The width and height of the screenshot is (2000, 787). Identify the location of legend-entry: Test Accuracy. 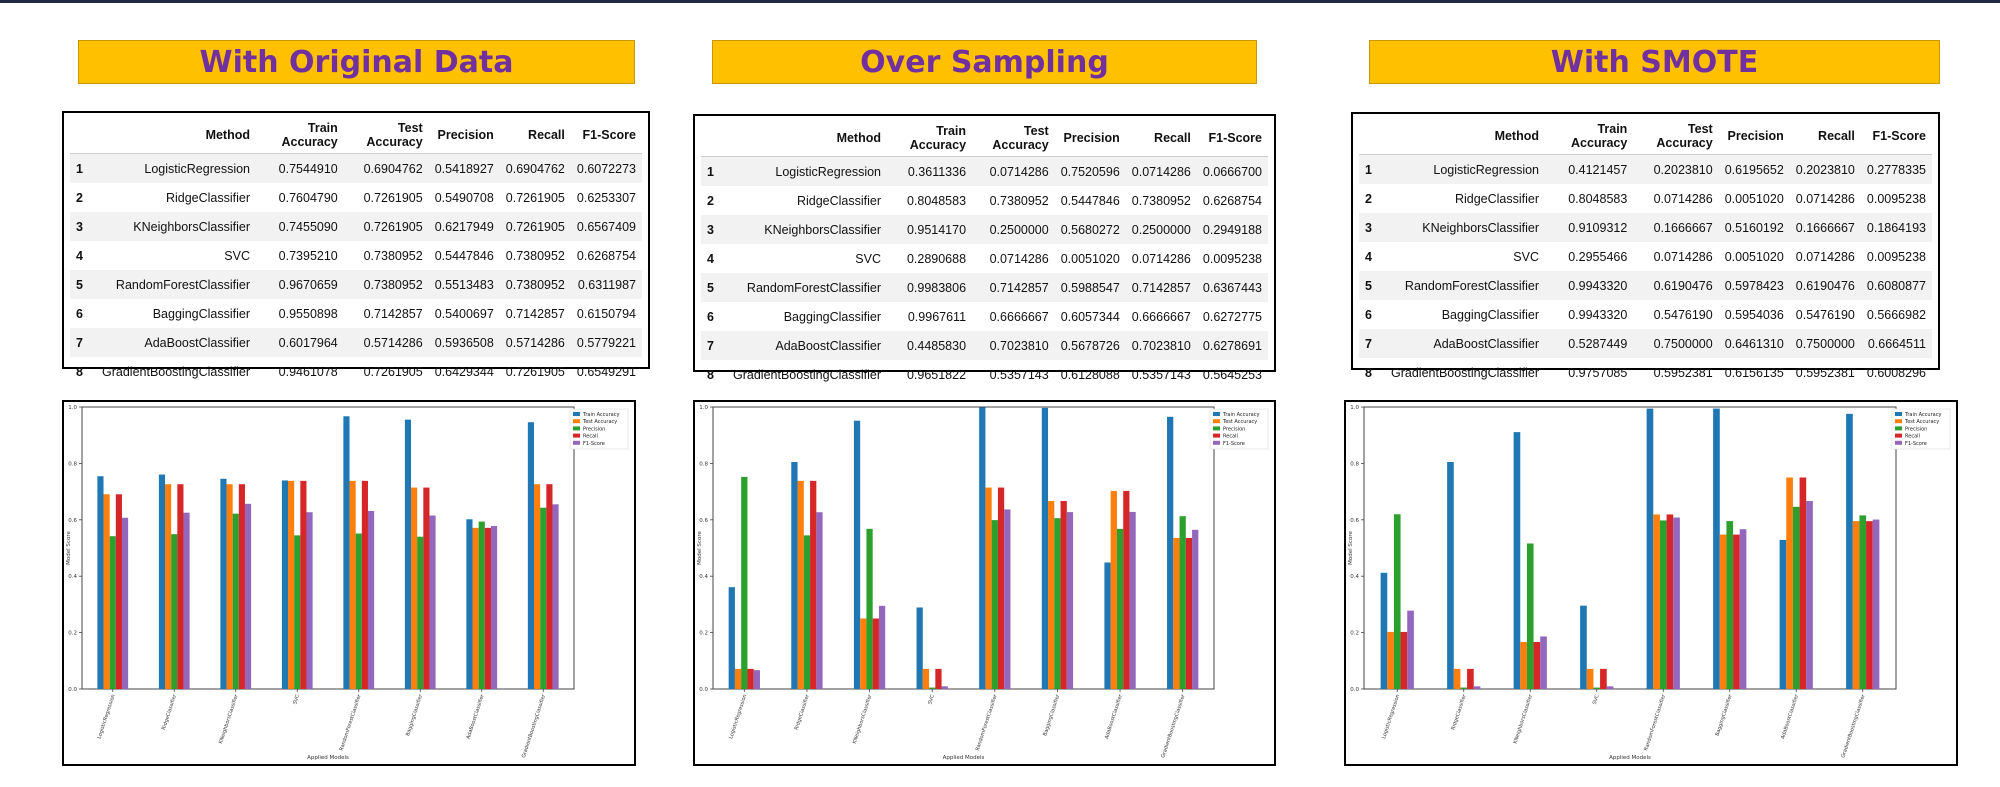
(1239, 422).